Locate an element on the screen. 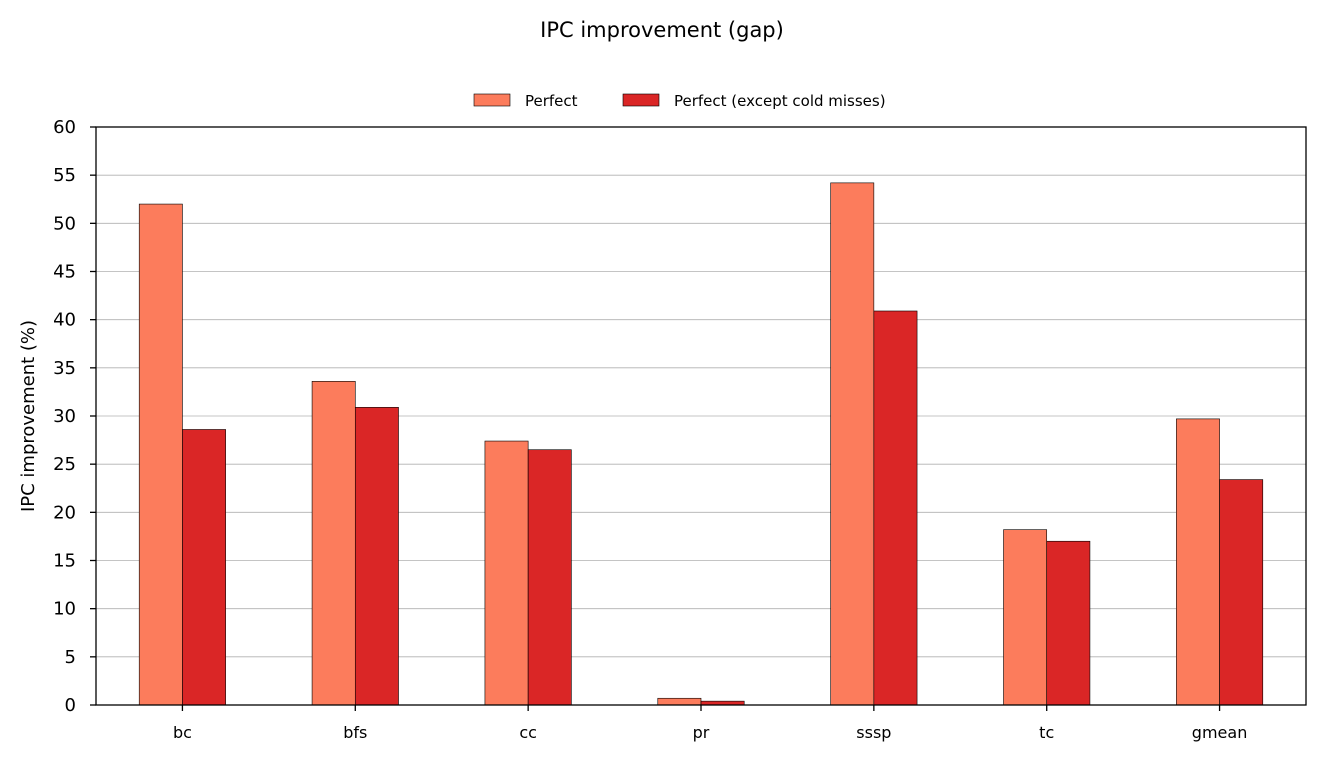 This screenshot has height=762, width=1324. y-tick-label: 60 is located at coordinates (64, 127).